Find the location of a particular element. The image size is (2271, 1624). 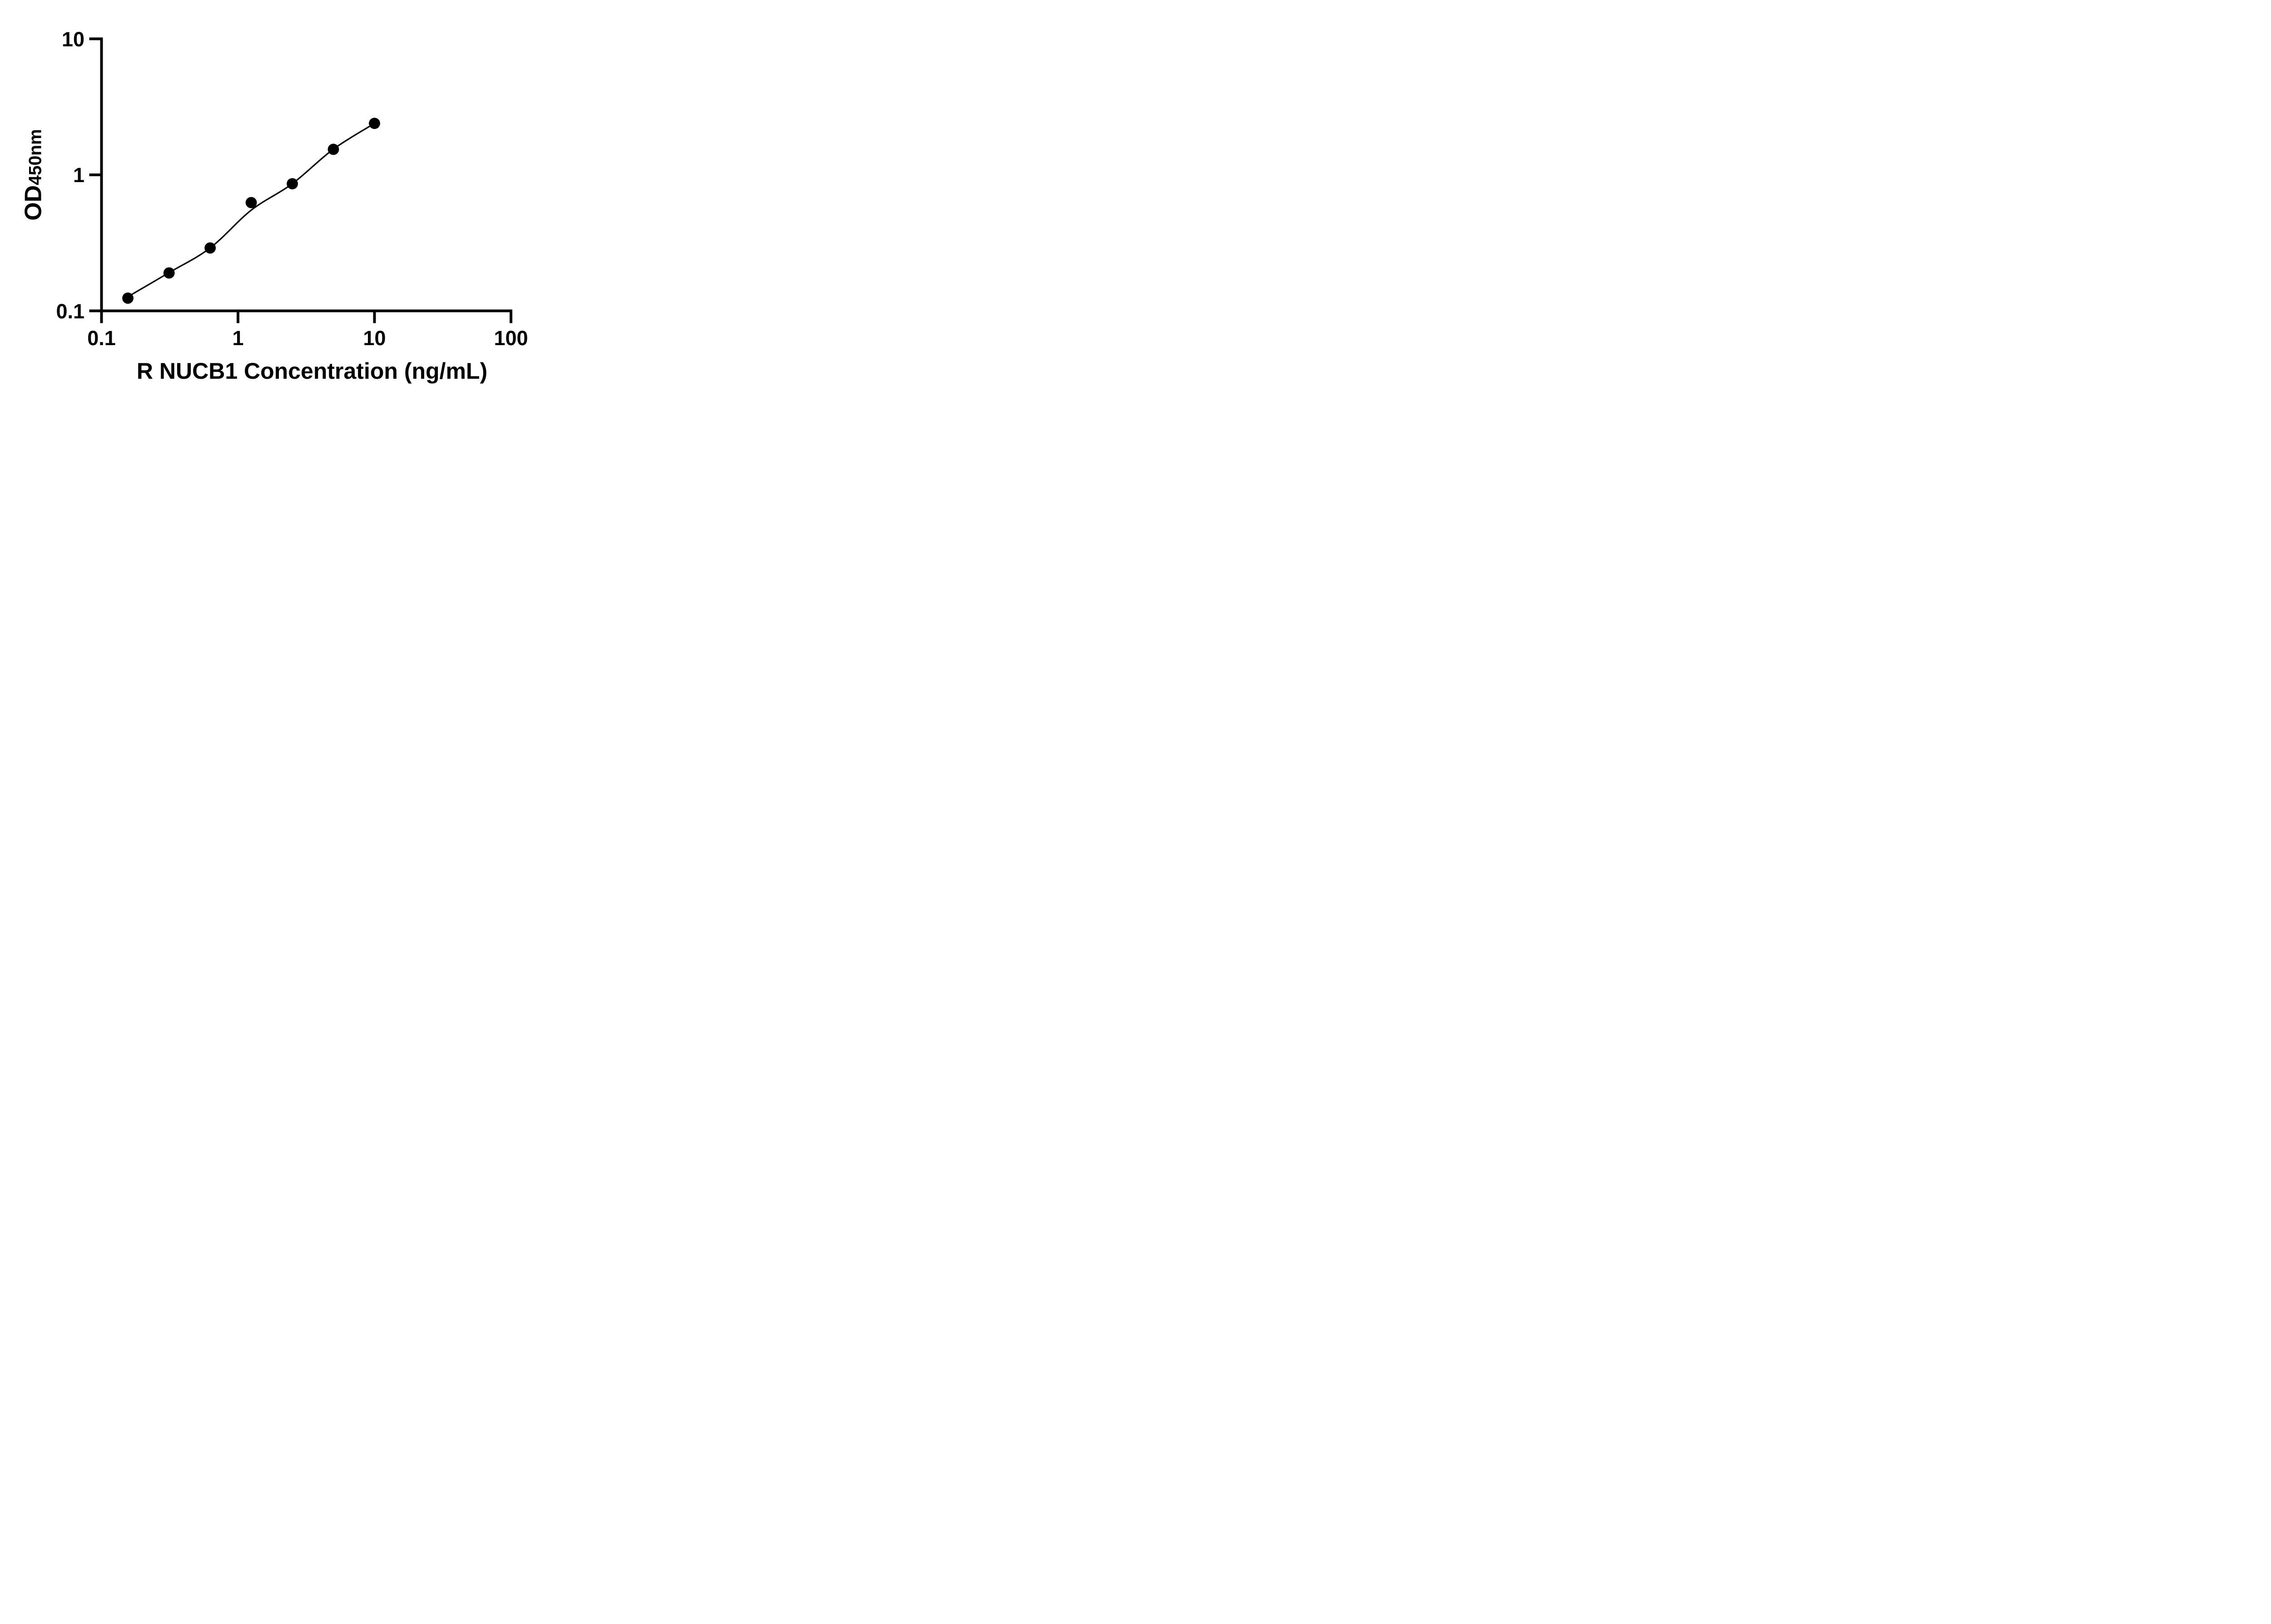

plot-canvas is located at coordinates (300, 180).